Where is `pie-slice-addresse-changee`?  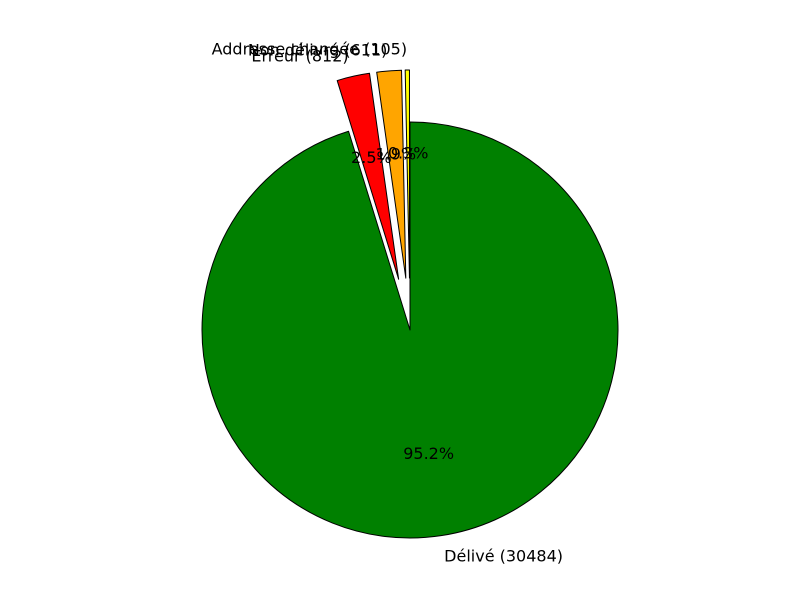
pie-slice-addresse-changee is located at coordinates (407, 174).